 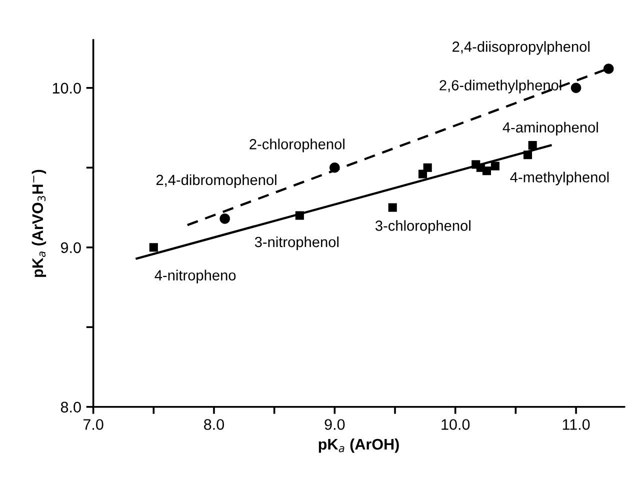 I want to click on annotation: 4-aminophenol, so click(x=550, y=129).